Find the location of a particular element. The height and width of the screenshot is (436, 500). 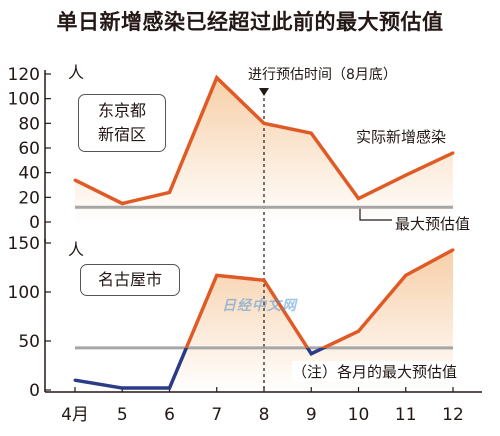

actual-line-below-bot is located at coordinates (201, 368).